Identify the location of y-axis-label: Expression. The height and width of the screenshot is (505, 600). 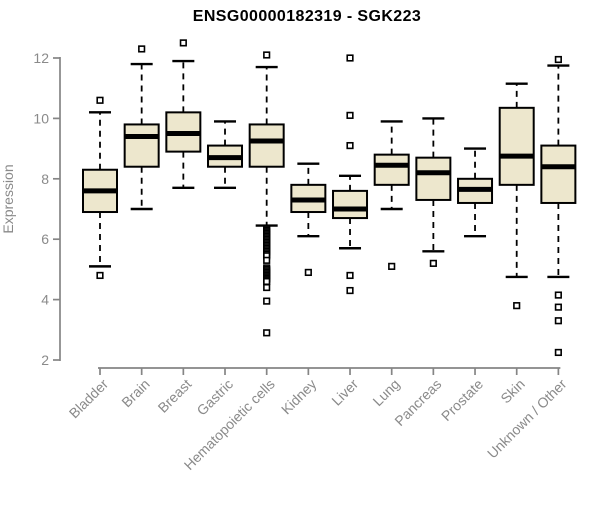
(8, 198).